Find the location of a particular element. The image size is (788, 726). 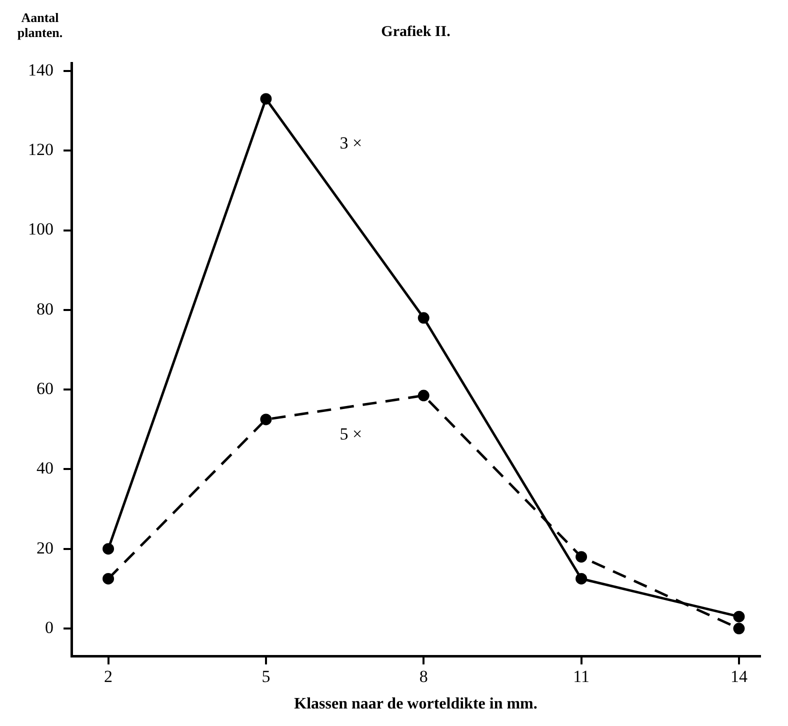

series-label: 3 × is located at coordinates (351, 142).